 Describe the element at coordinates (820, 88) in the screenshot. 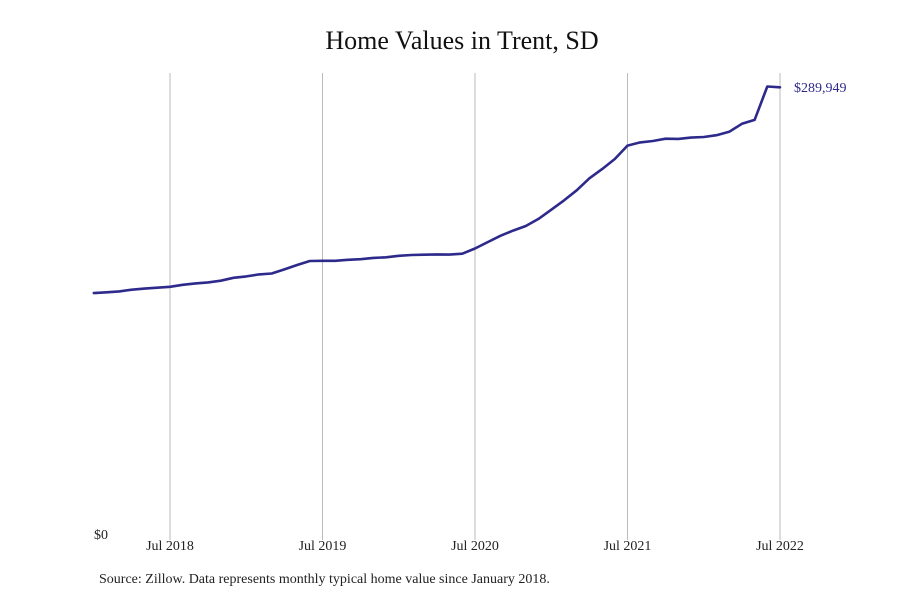

I see `end-value-label: $289,949` at that location.